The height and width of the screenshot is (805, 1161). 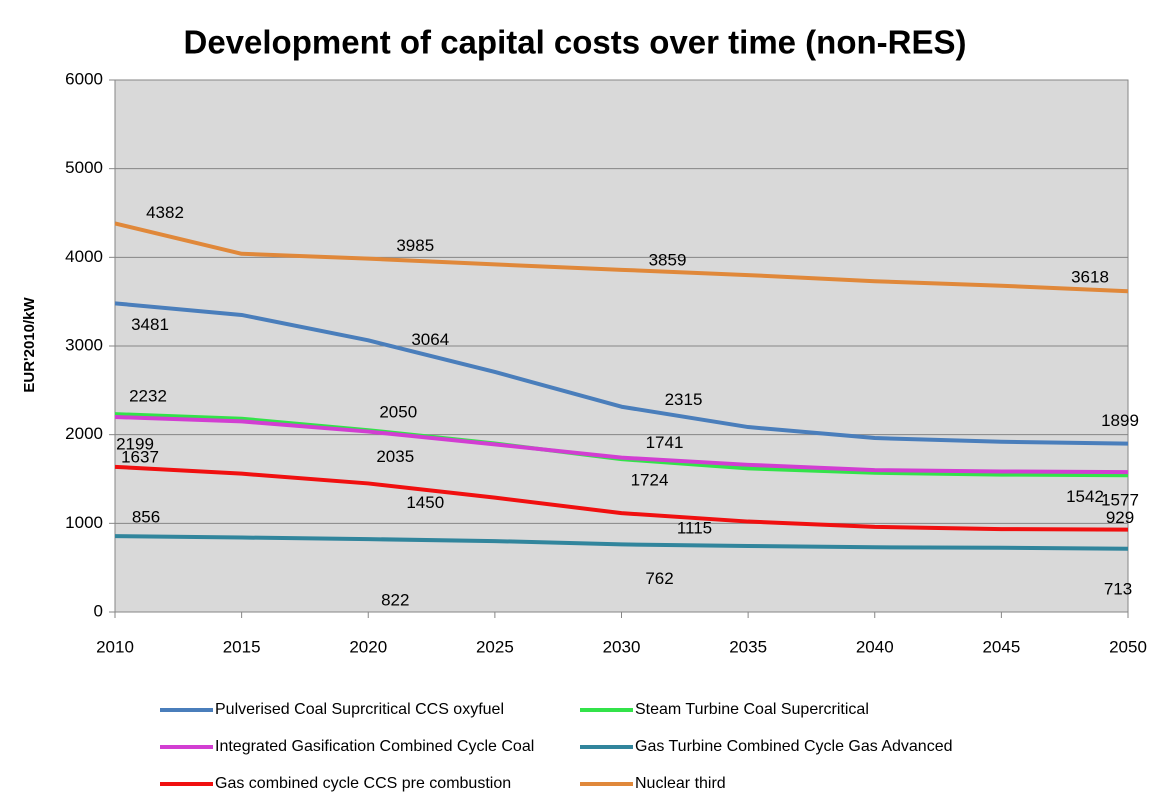 I want to click on data-label: 1115, so click(x=694, y=528).